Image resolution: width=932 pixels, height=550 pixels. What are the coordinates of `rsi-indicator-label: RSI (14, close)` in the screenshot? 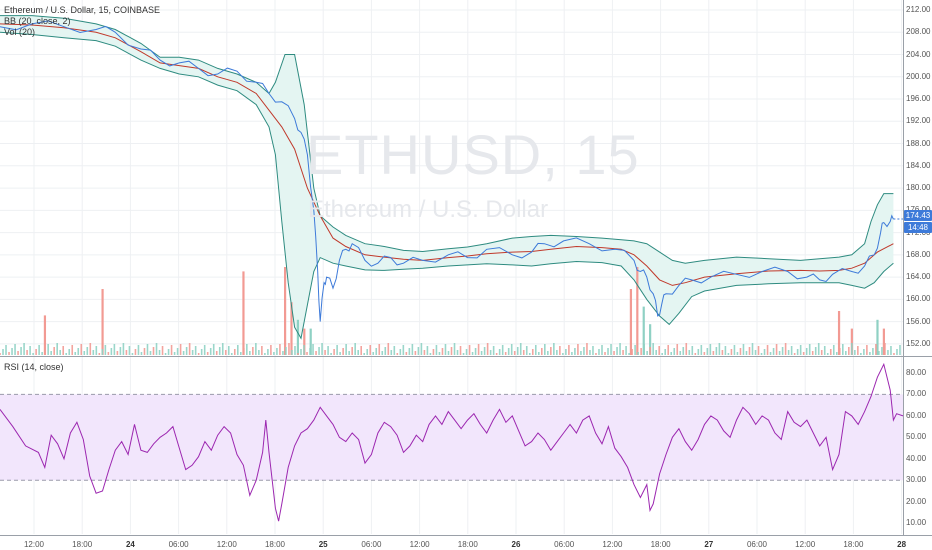 It's located at (34, 367).